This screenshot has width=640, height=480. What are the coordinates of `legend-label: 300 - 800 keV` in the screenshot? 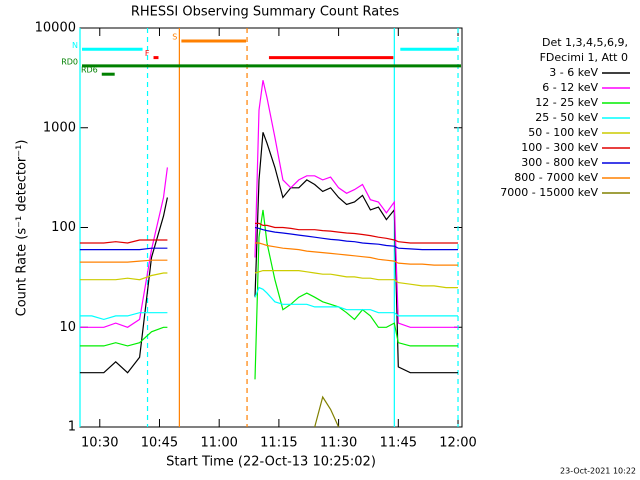 It's located at (559, 162).